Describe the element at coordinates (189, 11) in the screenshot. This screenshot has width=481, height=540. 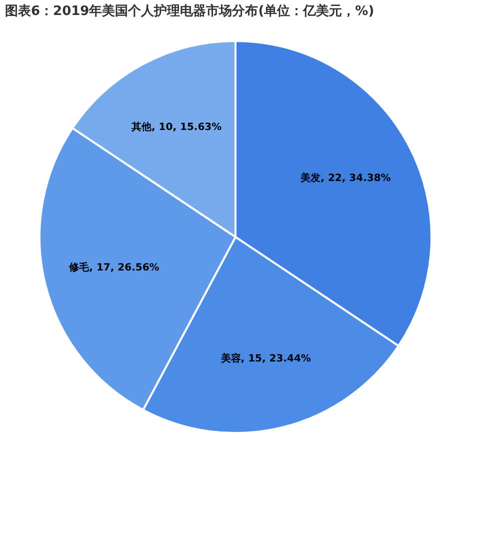
I see `chart-title: 图表6：2019年美国个人护理电器市场分布(单位：亿美元，%)` at that location.